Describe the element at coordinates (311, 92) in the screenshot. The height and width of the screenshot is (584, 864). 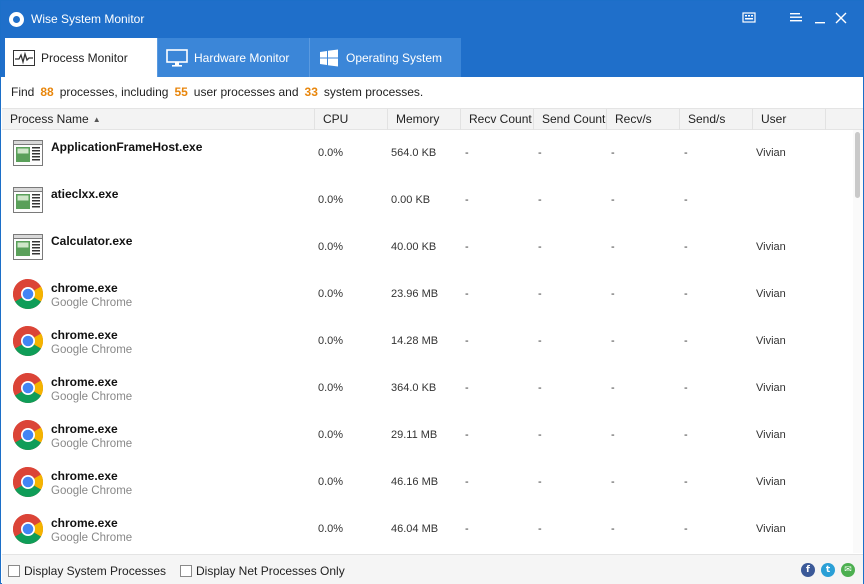
I see `system-process-count: 33` at that location.